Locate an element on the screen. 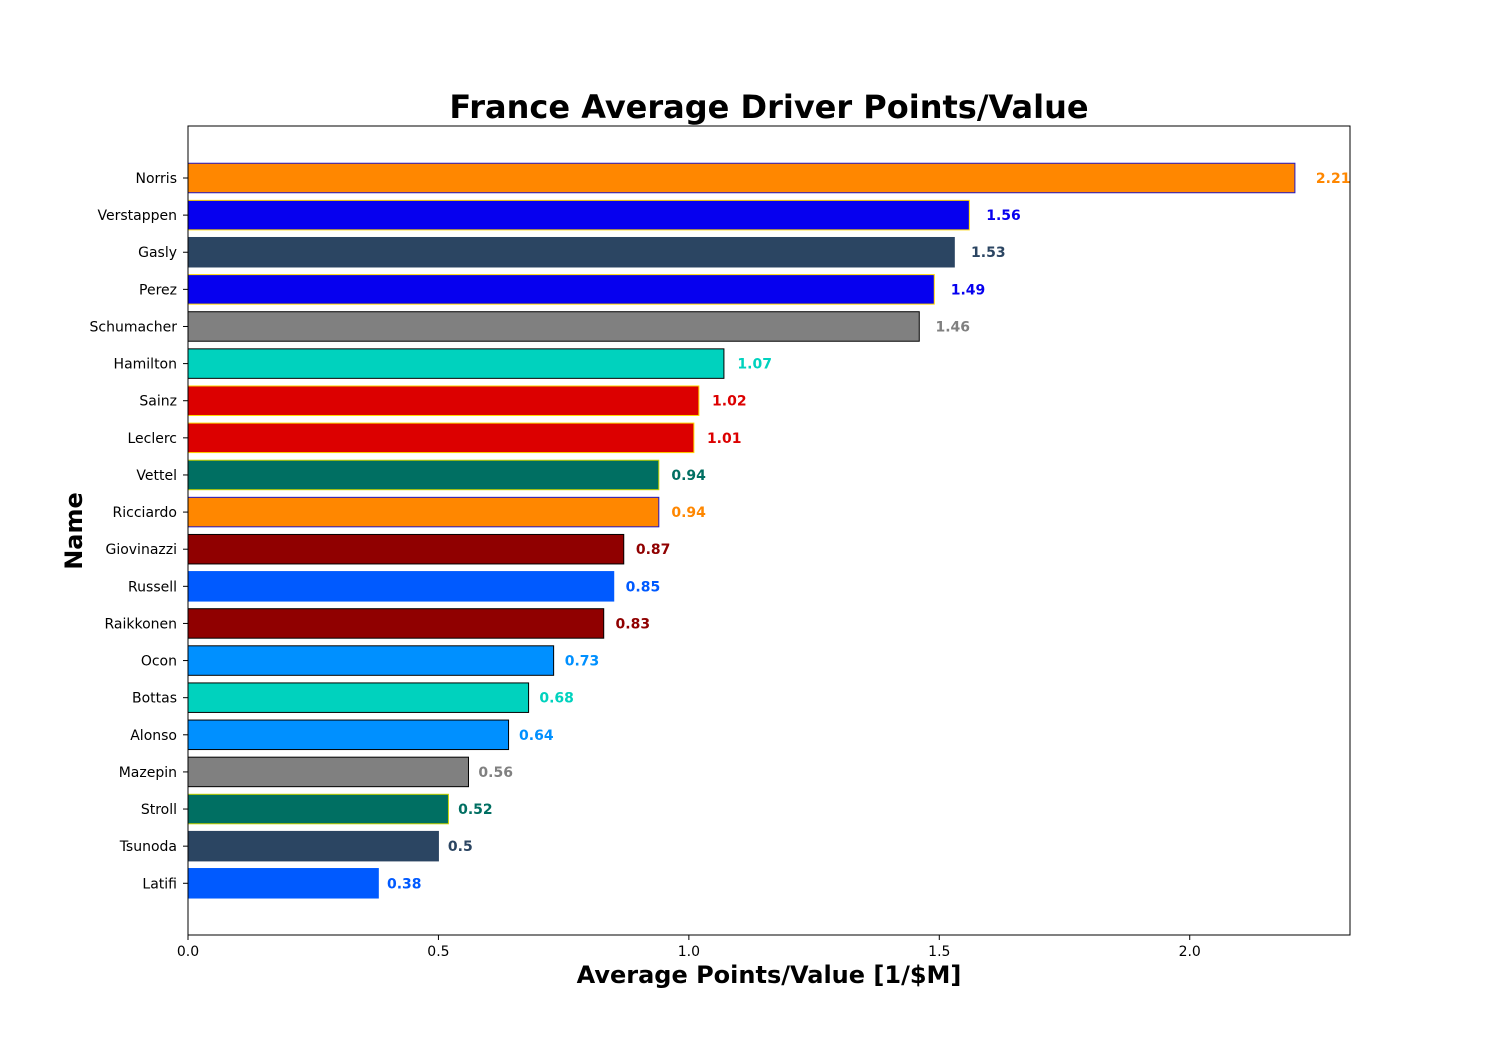  y-tick-label-schumacher: Schumacher is located at coordinates (134, 327).